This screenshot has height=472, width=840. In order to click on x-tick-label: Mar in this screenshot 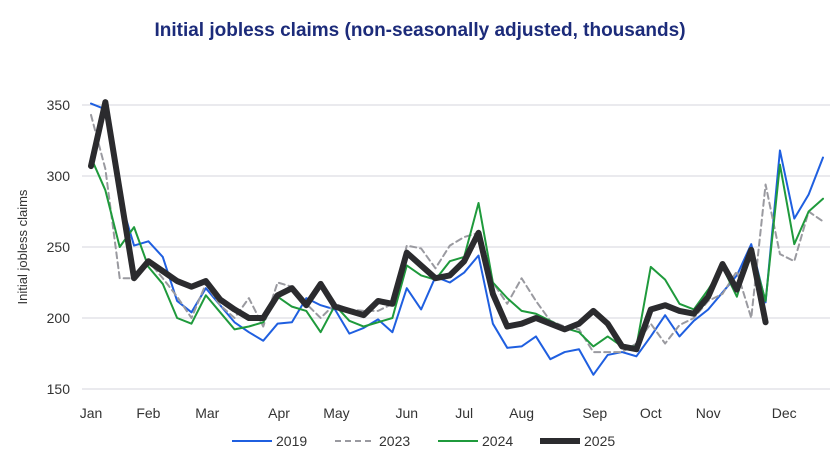, I will do `click(207, 413)`.